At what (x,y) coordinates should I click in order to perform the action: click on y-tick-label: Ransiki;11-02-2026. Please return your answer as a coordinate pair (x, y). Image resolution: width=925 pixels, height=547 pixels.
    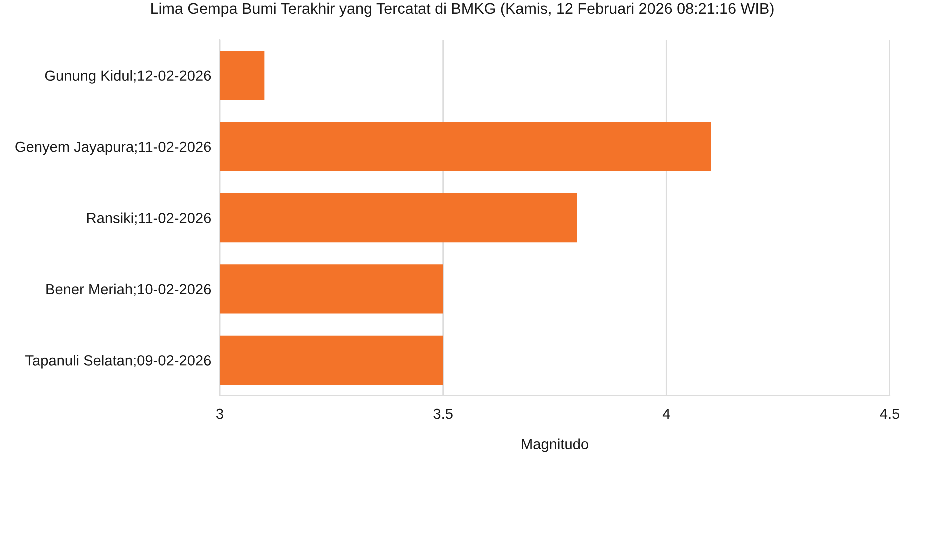
    Looking at the image, I should click on (149, 219).